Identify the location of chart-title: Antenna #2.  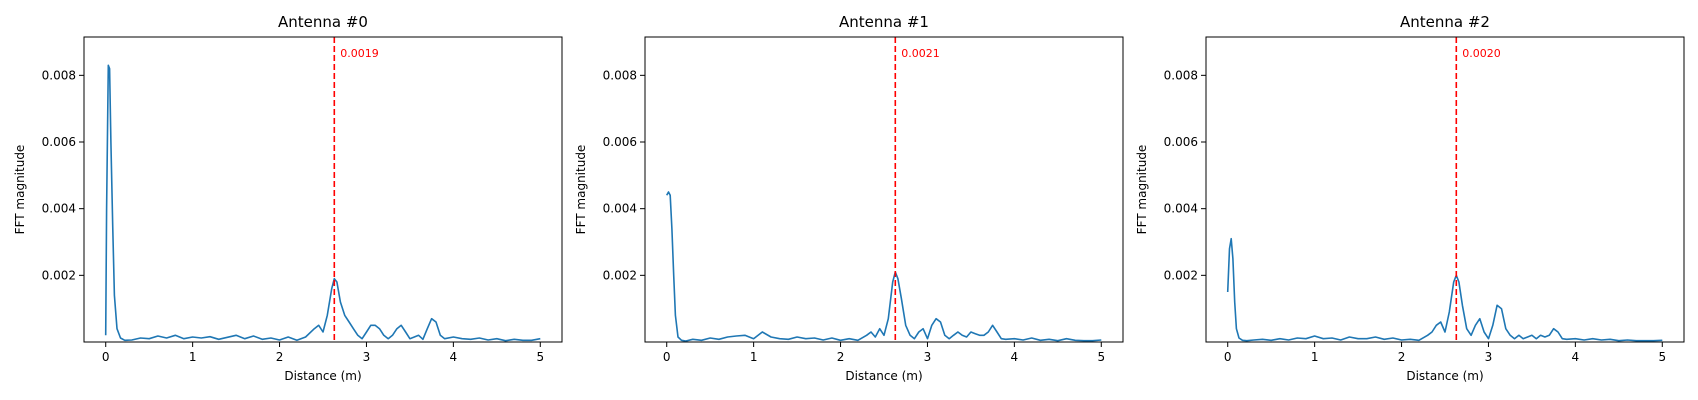
(1445, 22).